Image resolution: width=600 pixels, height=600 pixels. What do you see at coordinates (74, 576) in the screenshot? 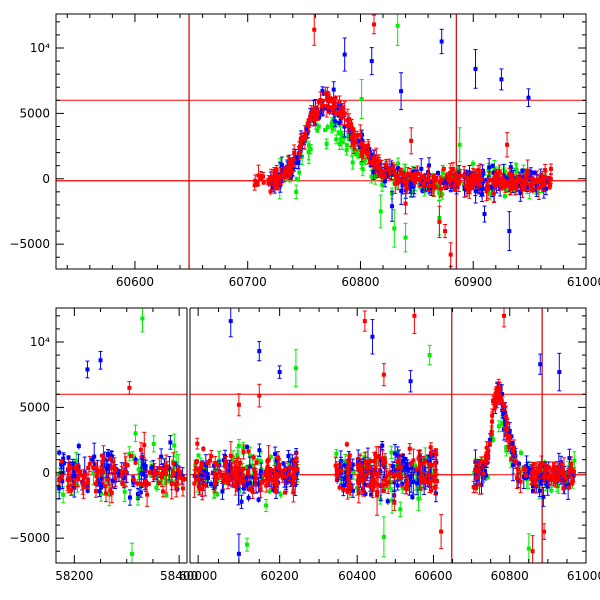
I see `x-tick-label: 58200` at bounding box center [74, 576].